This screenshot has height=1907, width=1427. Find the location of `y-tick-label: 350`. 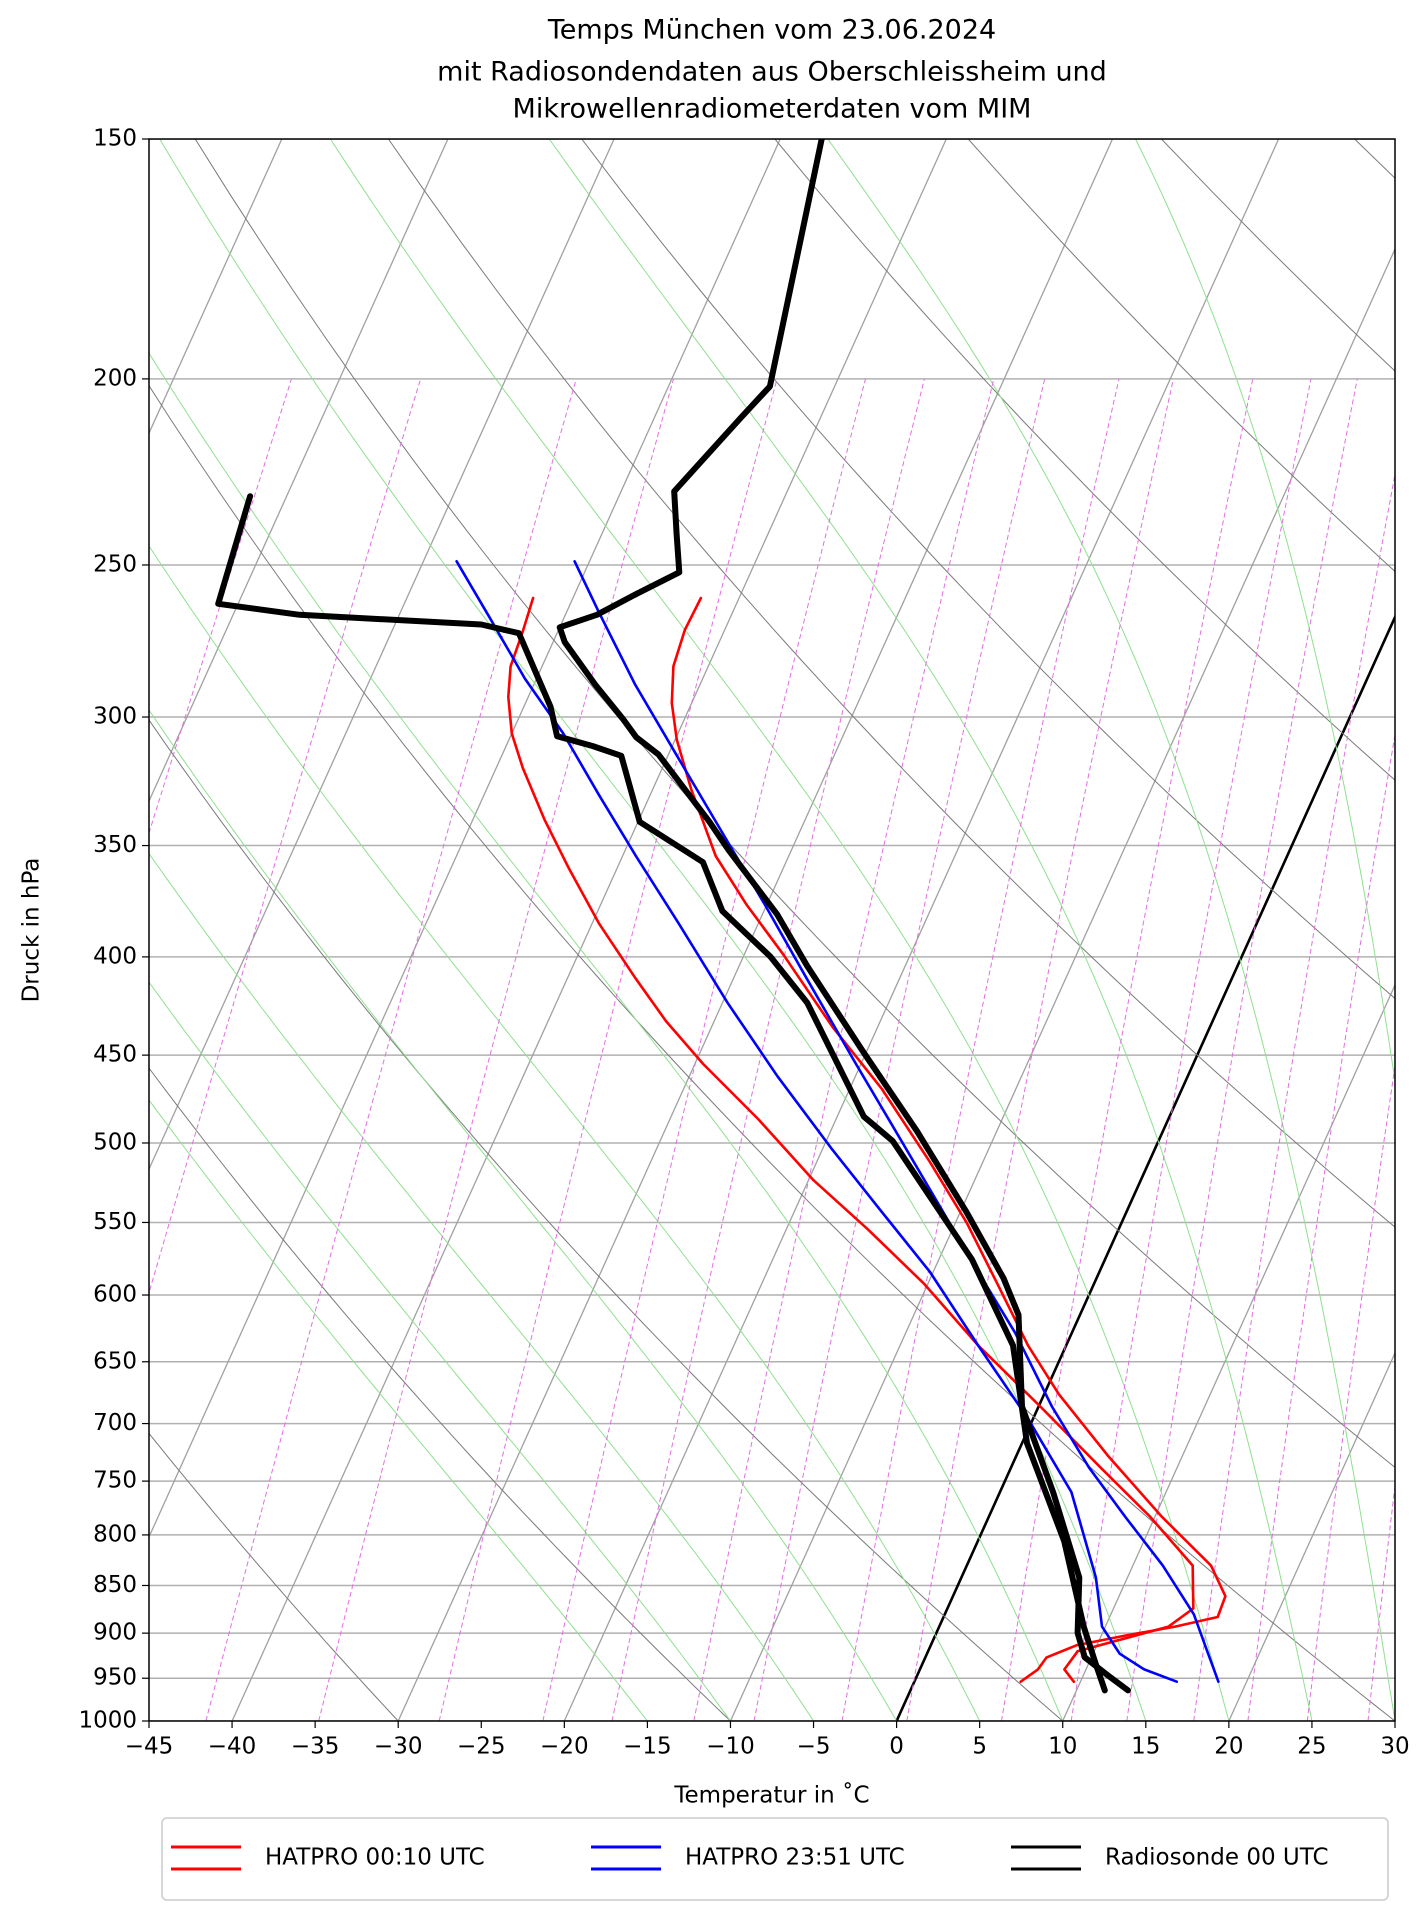

y-tick-label: 350 is located at coordinates (115, 845).